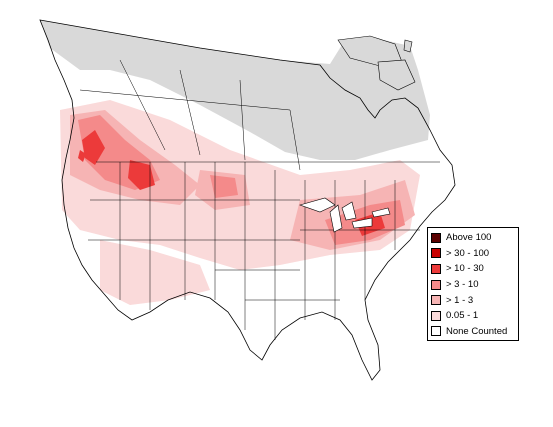  Describe the element at coordinates (462, 285) in the screenshot. I see `legend-label: > 3 - 10` at that location.